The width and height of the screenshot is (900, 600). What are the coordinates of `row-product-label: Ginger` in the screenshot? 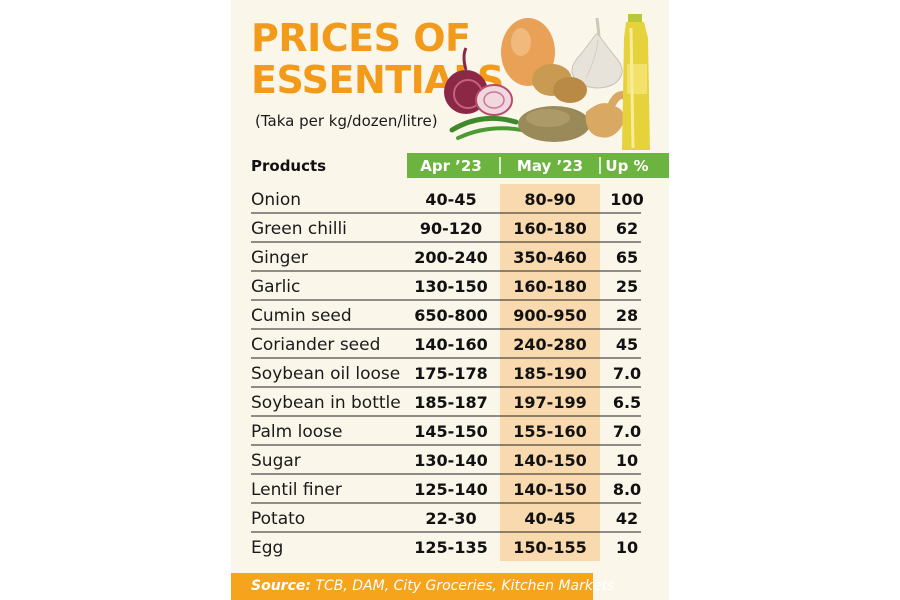 It's located at (279, 258).